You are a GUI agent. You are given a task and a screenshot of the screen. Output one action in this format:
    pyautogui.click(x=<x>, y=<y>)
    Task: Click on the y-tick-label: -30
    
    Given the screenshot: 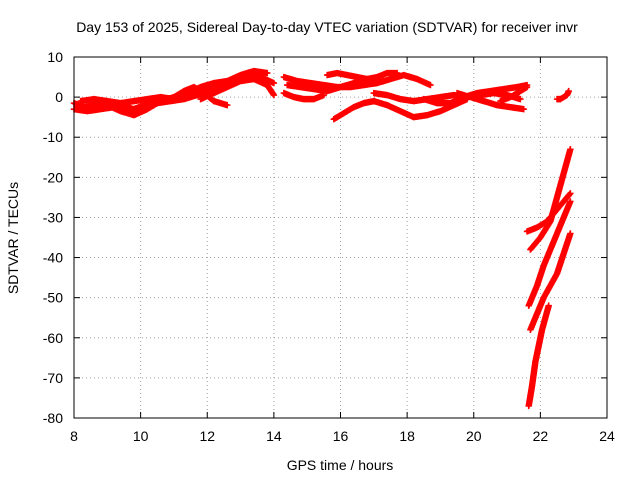 What is the action you would take?
    pyautogui.click(x=53, y=217)
    